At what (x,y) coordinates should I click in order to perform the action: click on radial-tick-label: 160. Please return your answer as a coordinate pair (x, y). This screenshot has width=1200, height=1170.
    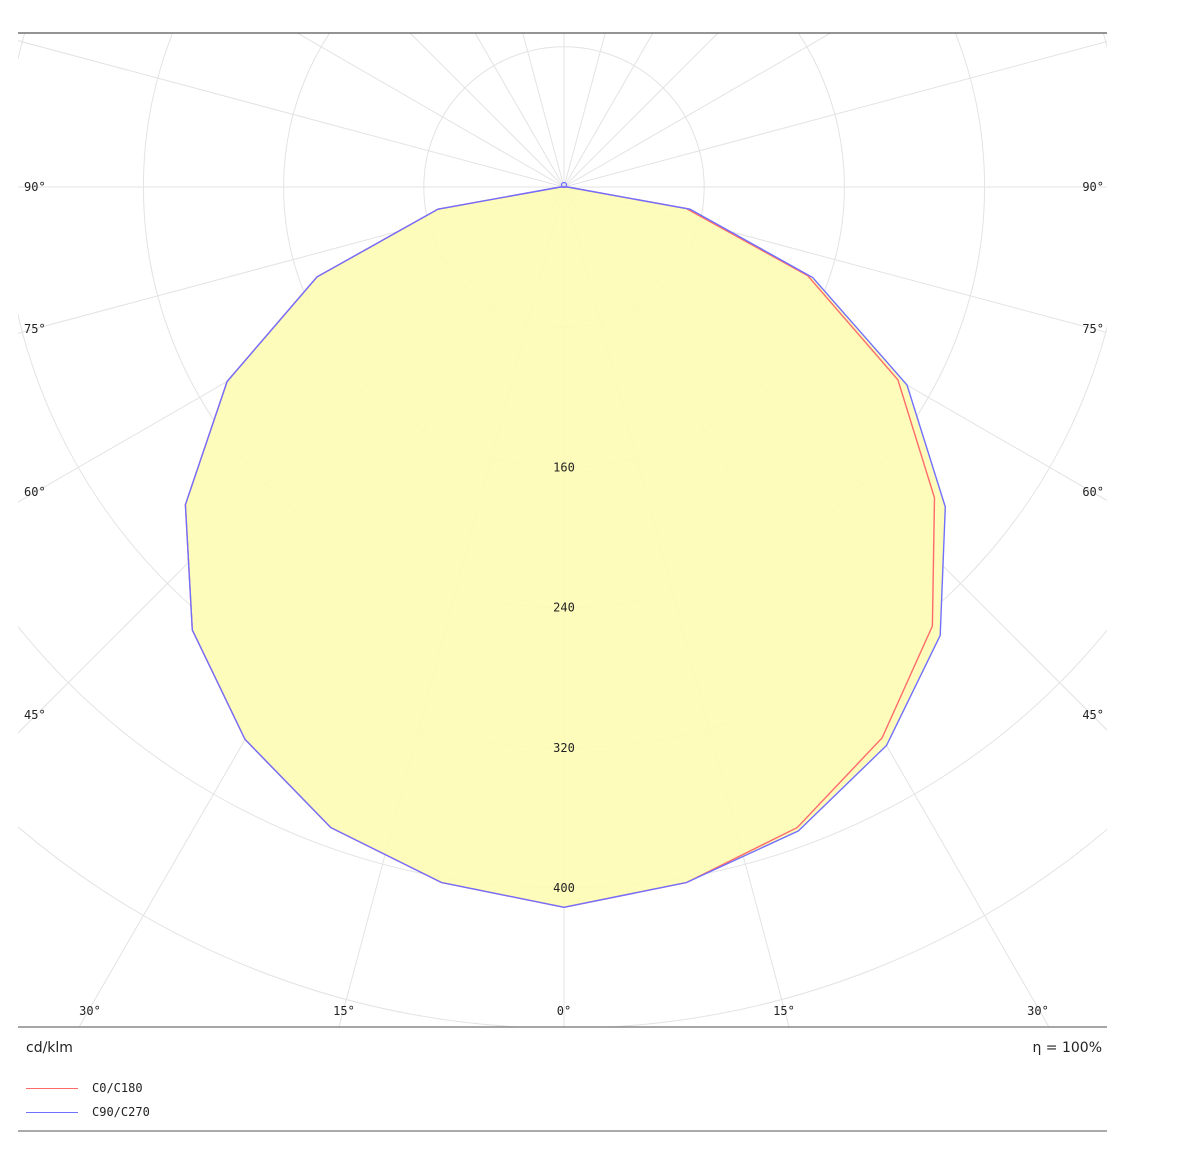
    Looking at the image, I should click on (564, 467).